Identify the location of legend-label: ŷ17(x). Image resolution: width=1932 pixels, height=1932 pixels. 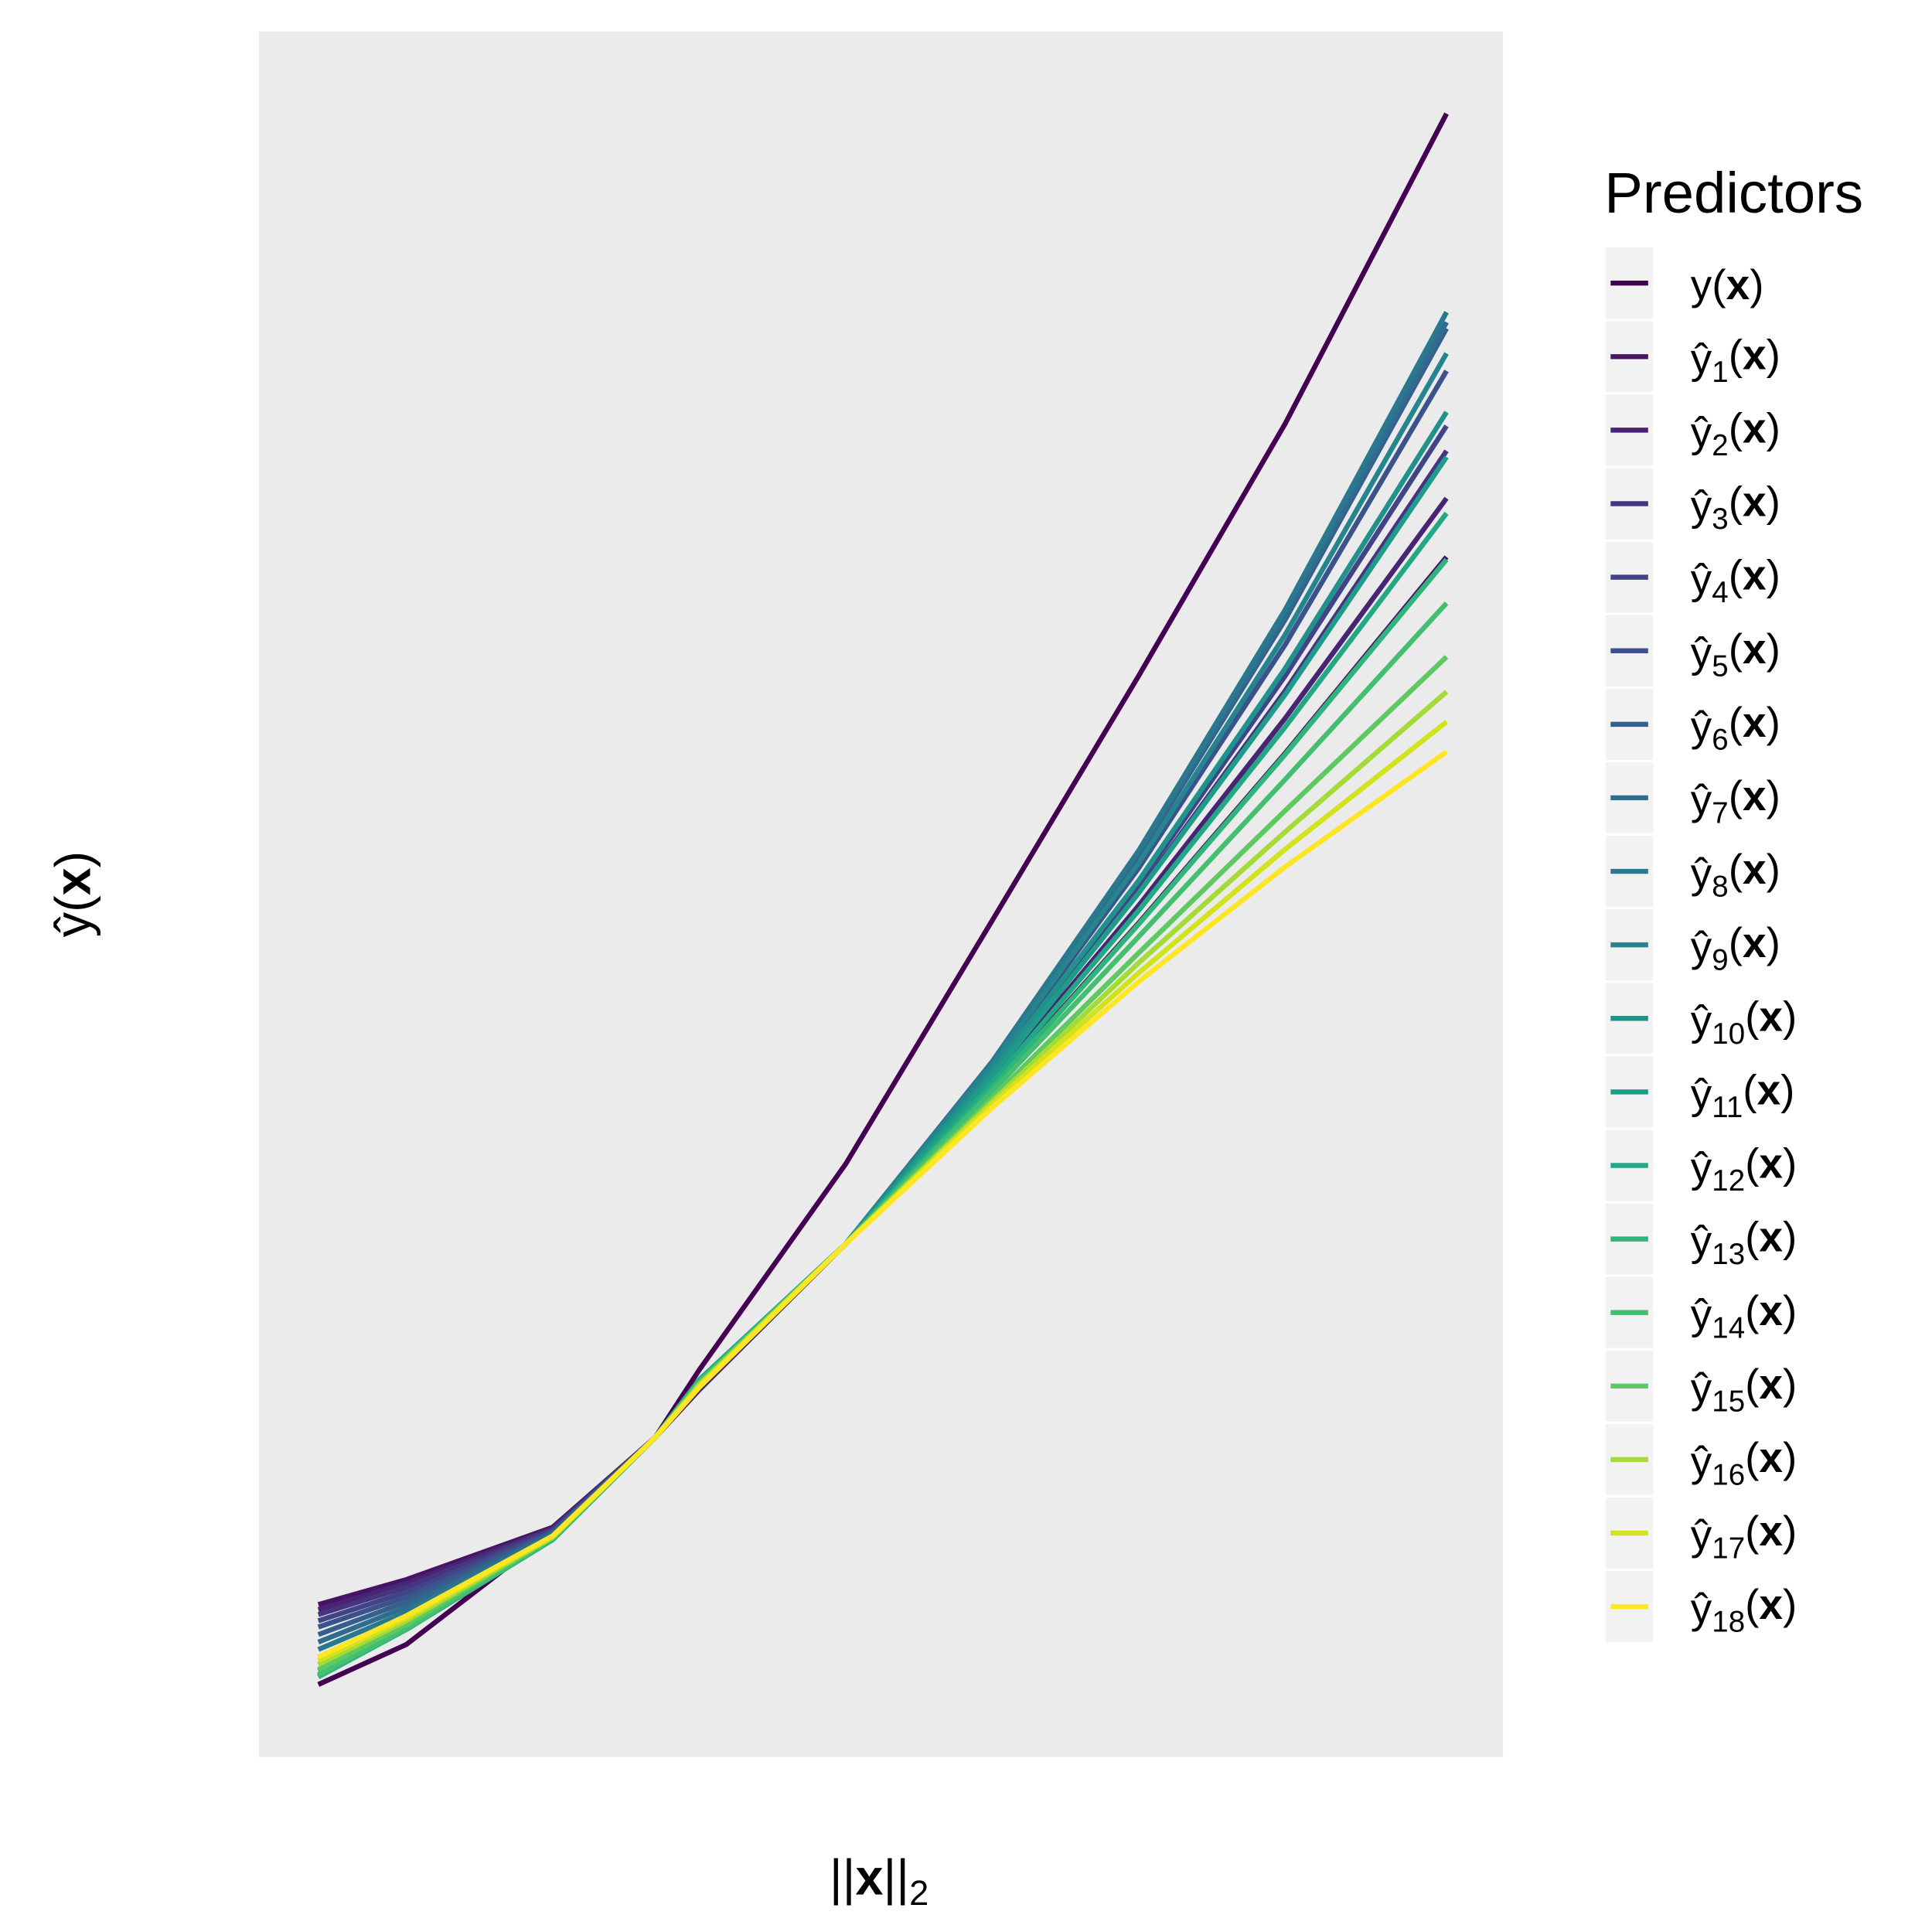
(1744, 1536).